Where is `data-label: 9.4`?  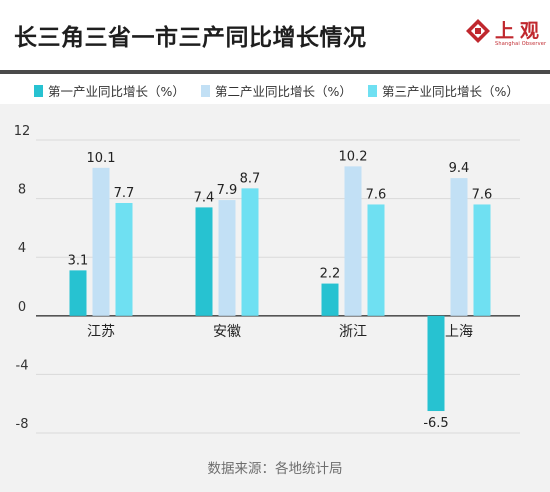
data-label: 9.4 is located at coordinates (459, 168).